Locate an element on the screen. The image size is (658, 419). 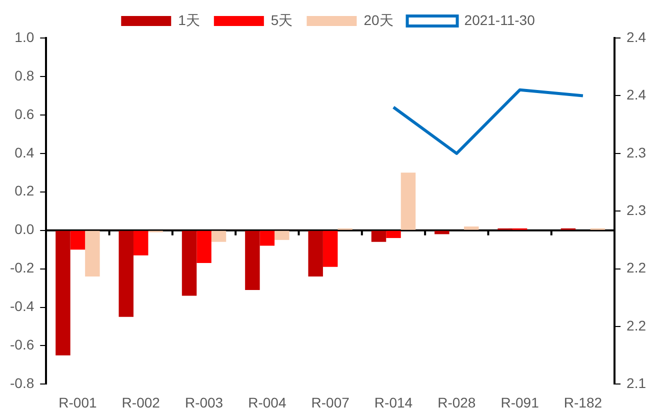
x-tick-label: R-091 is located at coordinates (520, 402).